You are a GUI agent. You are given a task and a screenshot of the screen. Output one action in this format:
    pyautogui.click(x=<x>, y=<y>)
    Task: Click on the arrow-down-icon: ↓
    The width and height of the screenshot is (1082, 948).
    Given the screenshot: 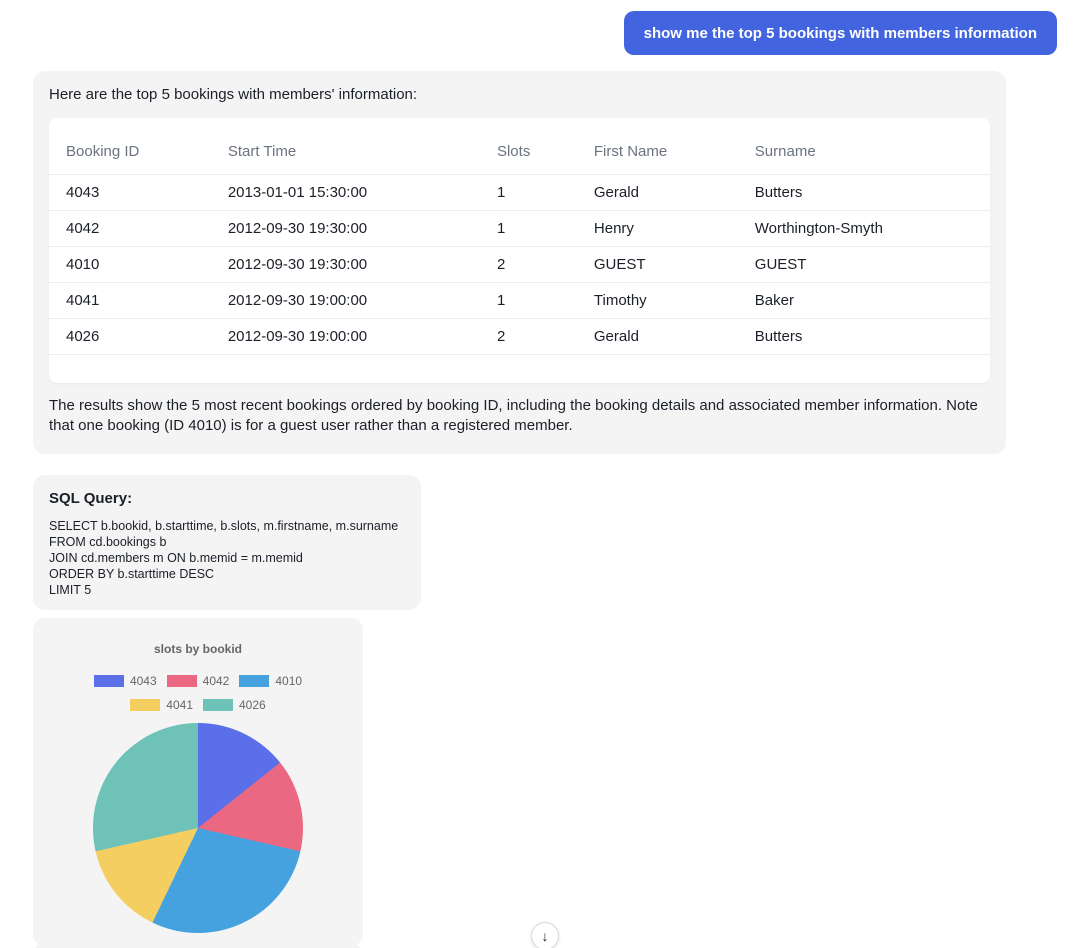 What is the action you would take?
    pyautogui.click(x=545, y=936)
    